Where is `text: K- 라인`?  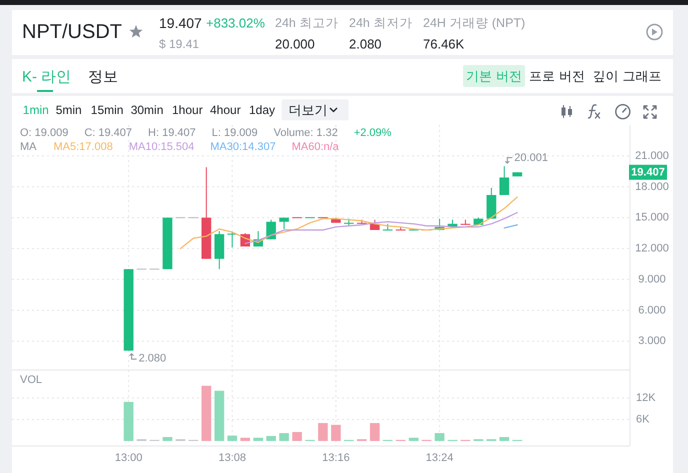 text: K- 라인 is located at coordinates (47, 77).